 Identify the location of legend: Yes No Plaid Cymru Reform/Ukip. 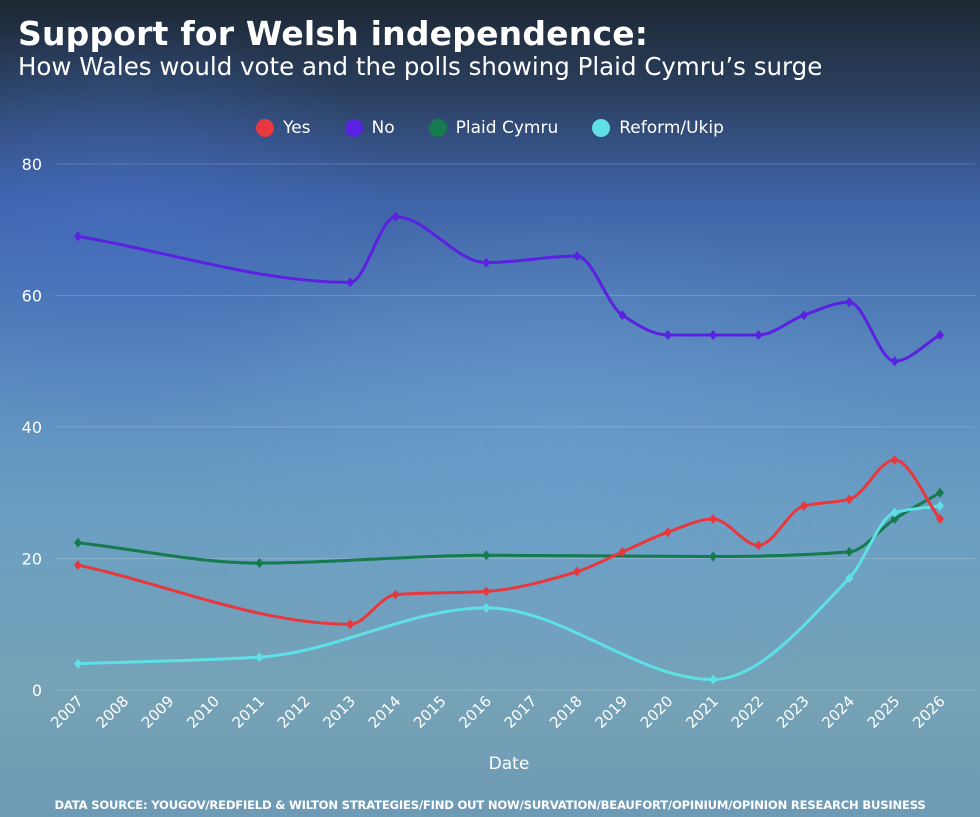
(490, 128).